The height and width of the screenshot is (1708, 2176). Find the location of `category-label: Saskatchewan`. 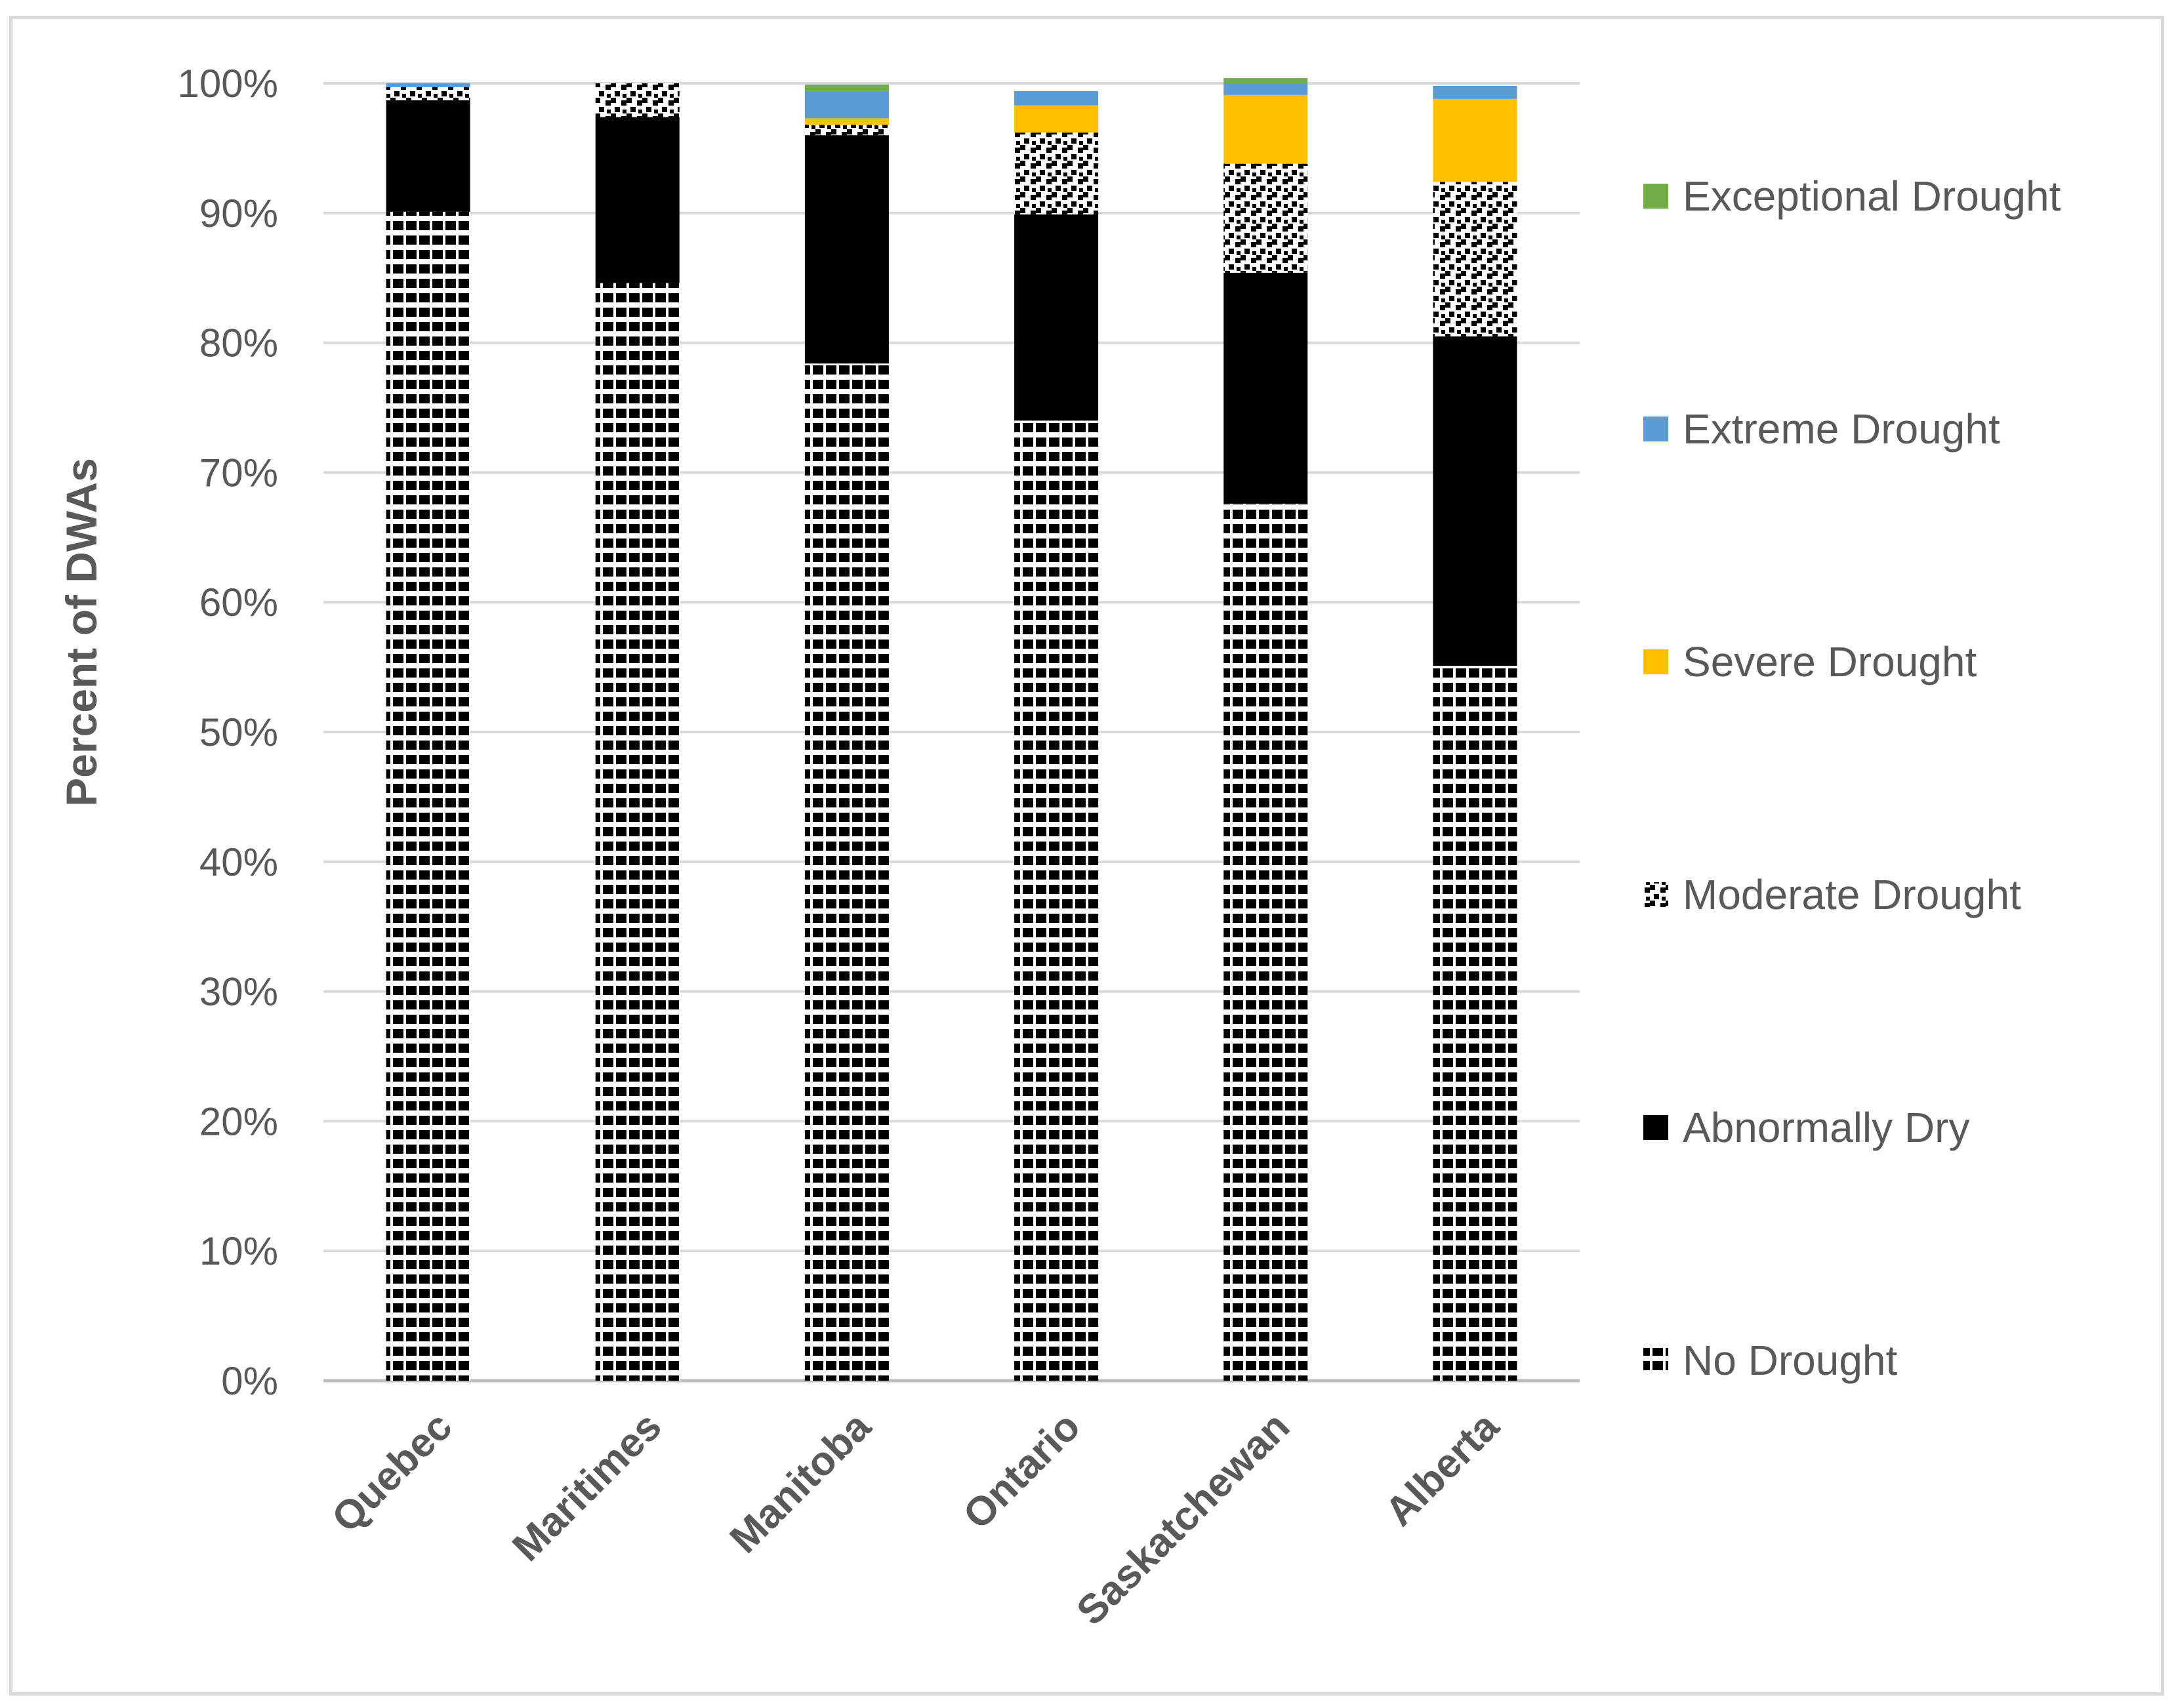

category-label: Saskatchewan is located at coordinates (1183, 1519).